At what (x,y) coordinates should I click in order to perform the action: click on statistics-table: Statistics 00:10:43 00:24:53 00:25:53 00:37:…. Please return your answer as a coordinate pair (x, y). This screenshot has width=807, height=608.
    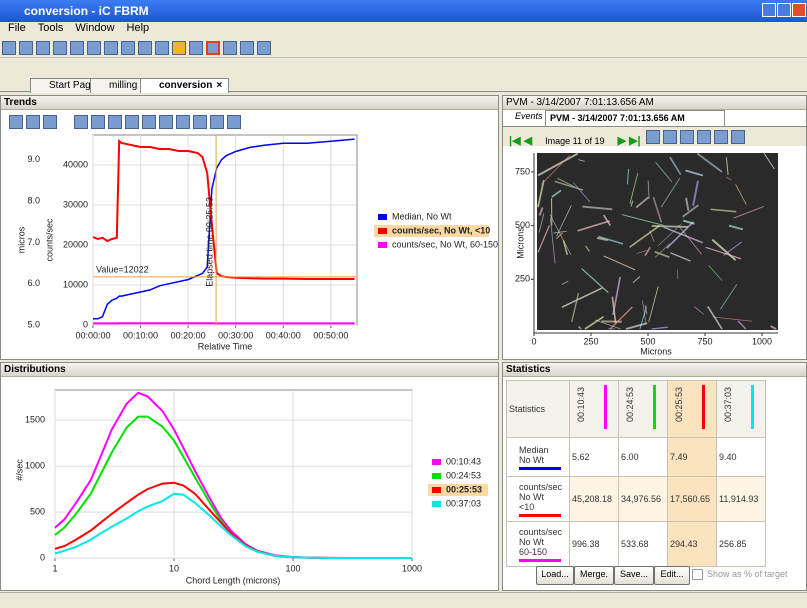
    Looking at the image, I should click on (636, 473).